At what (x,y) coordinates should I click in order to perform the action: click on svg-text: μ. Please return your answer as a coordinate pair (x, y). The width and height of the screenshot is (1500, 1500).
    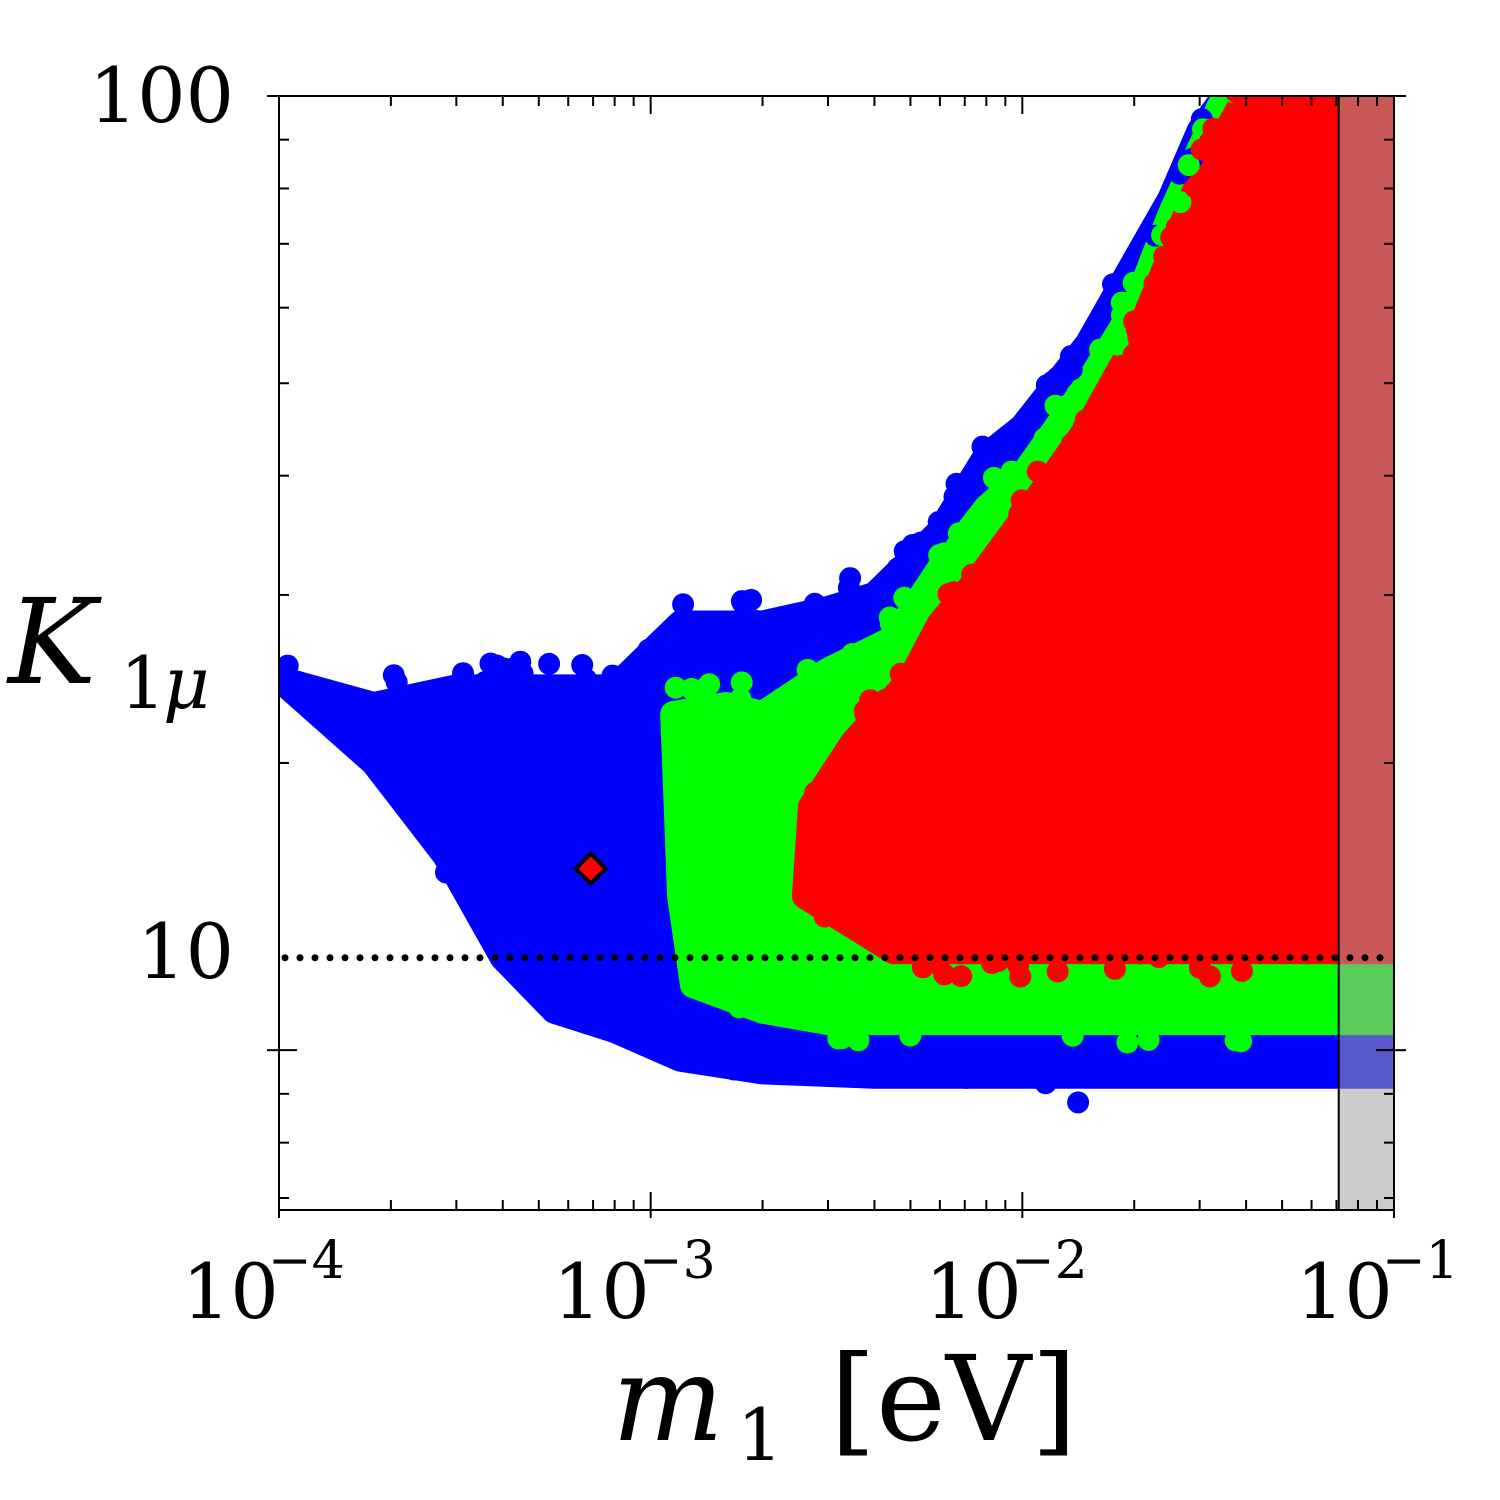
    Looking at the image, I should click on (186, 683).